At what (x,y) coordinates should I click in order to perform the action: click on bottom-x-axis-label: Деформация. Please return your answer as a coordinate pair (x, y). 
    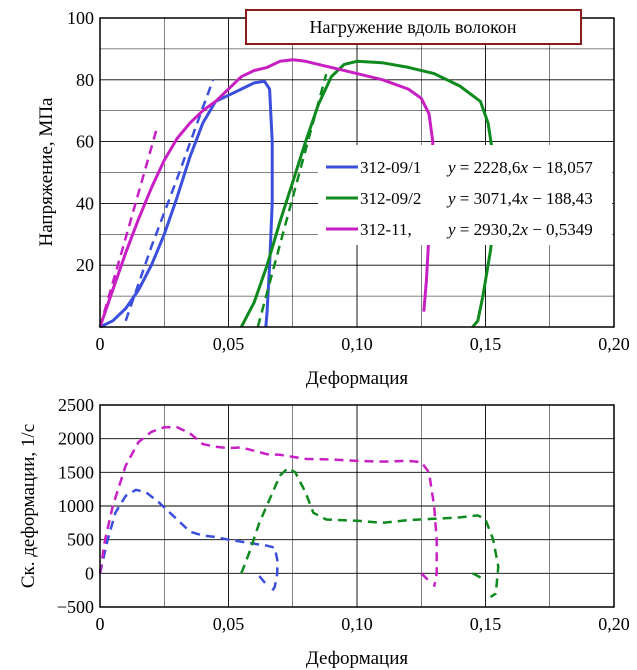
    Looking at the image, I should click on (357, 658).